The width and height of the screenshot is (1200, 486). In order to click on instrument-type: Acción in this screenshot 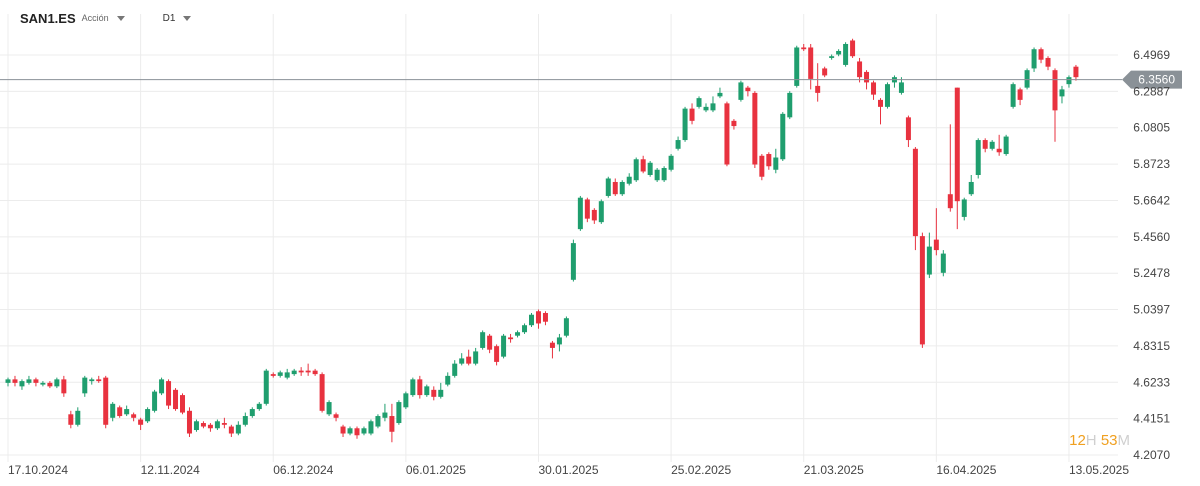, I will do `click(95, 18)`.